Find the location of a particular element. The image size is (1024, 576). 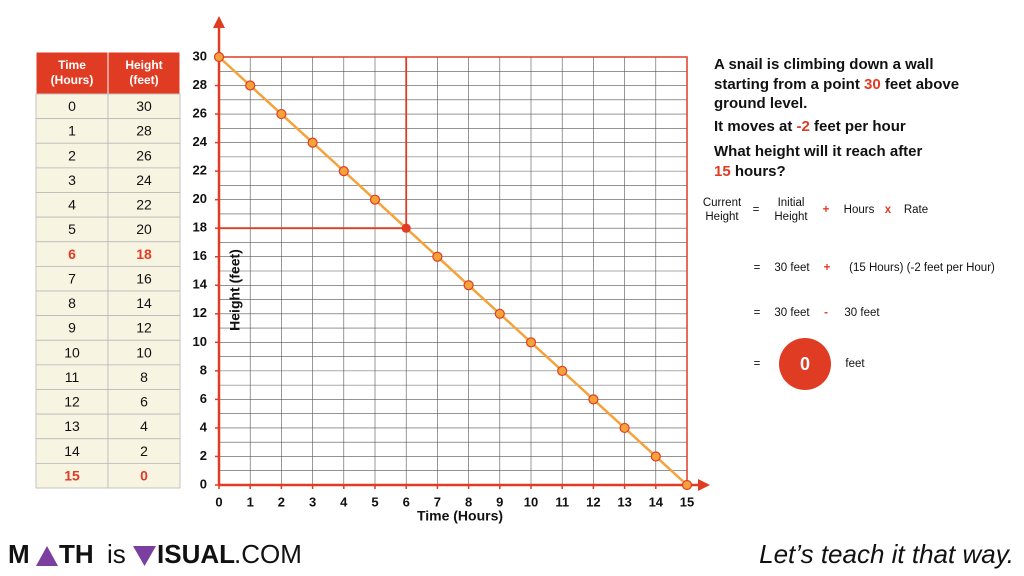

text: hours? is located at coordinates (758, 171).